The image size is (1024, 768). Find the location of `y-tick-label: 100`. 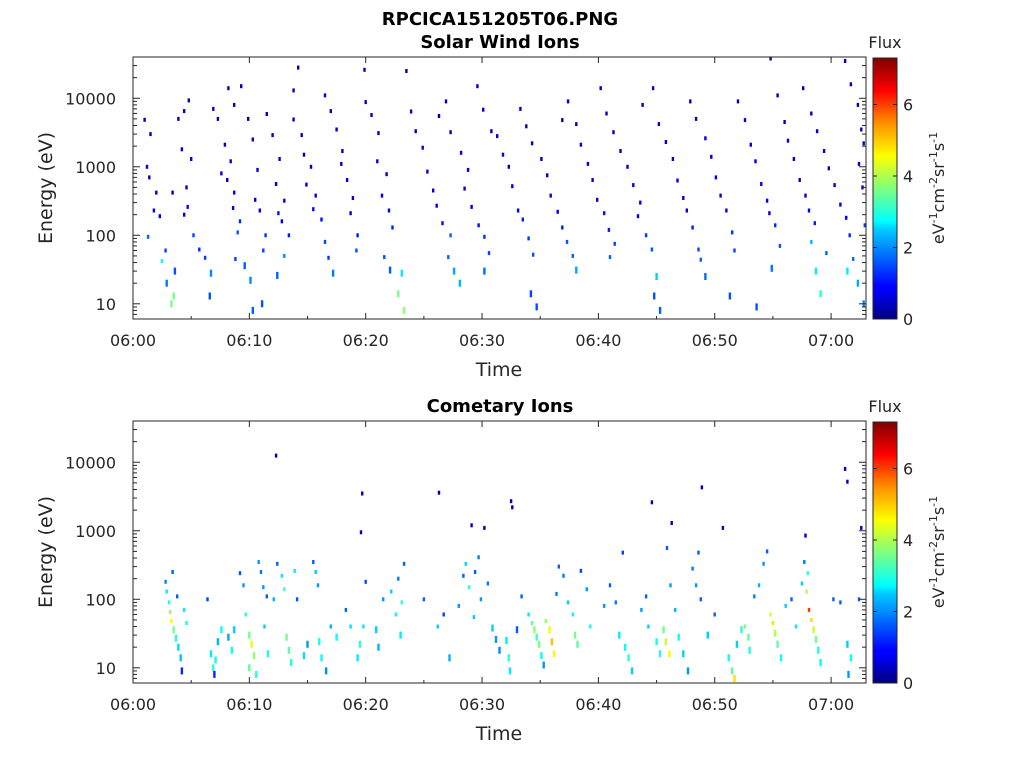

y-tick-label: 100 is located at coordinates (100, 599).